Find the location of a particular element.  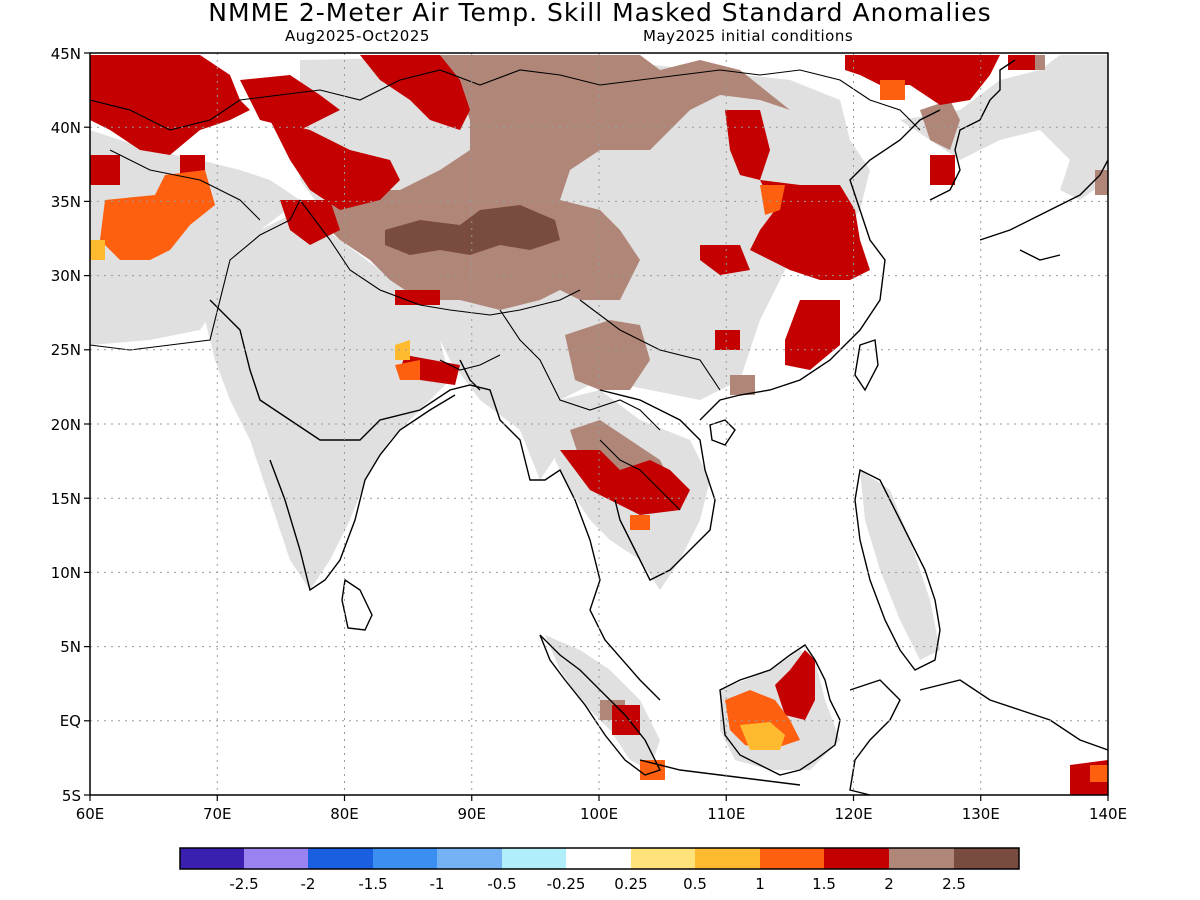

color-bar is located at coordinates (599, 858).